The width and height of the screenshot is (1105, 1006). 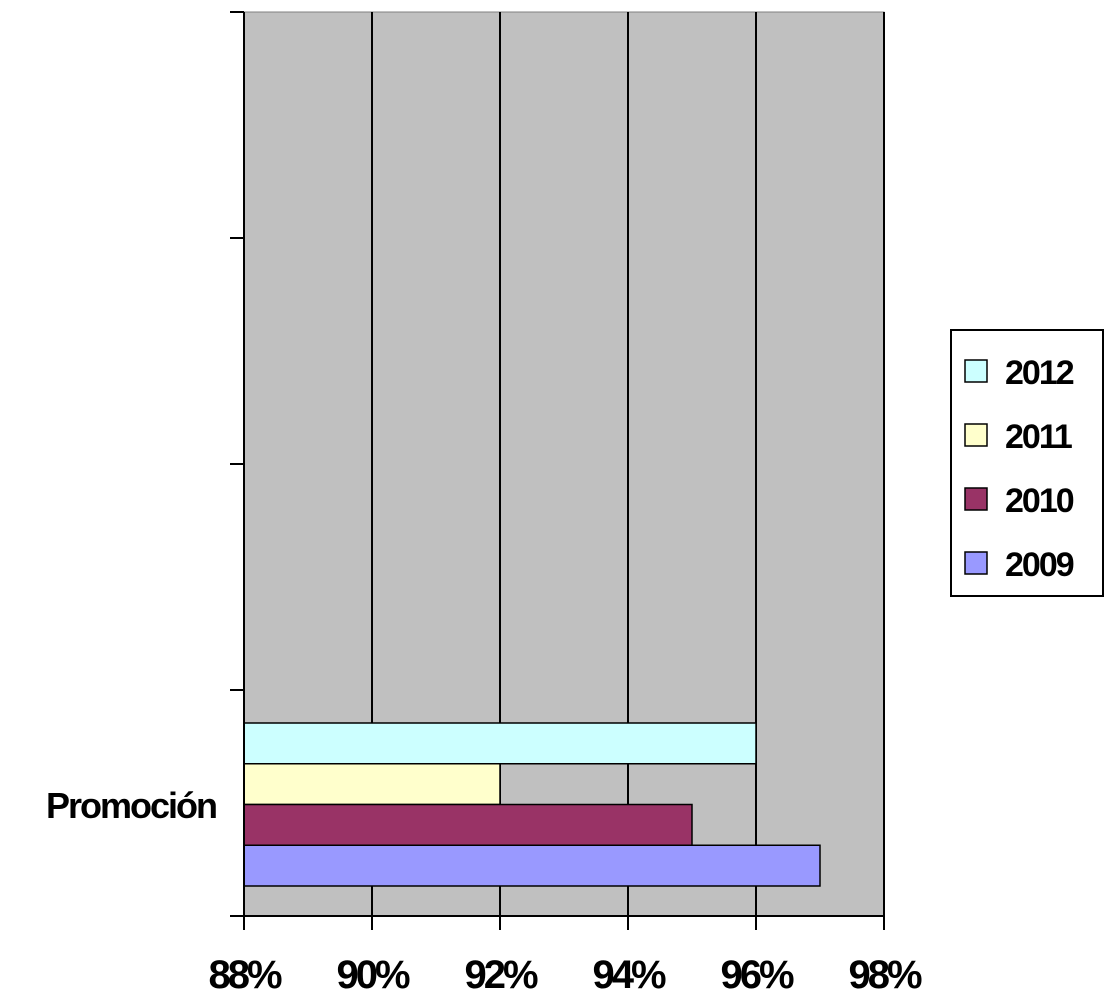 I want to click on bar-2009, so click(x=532, y=865).